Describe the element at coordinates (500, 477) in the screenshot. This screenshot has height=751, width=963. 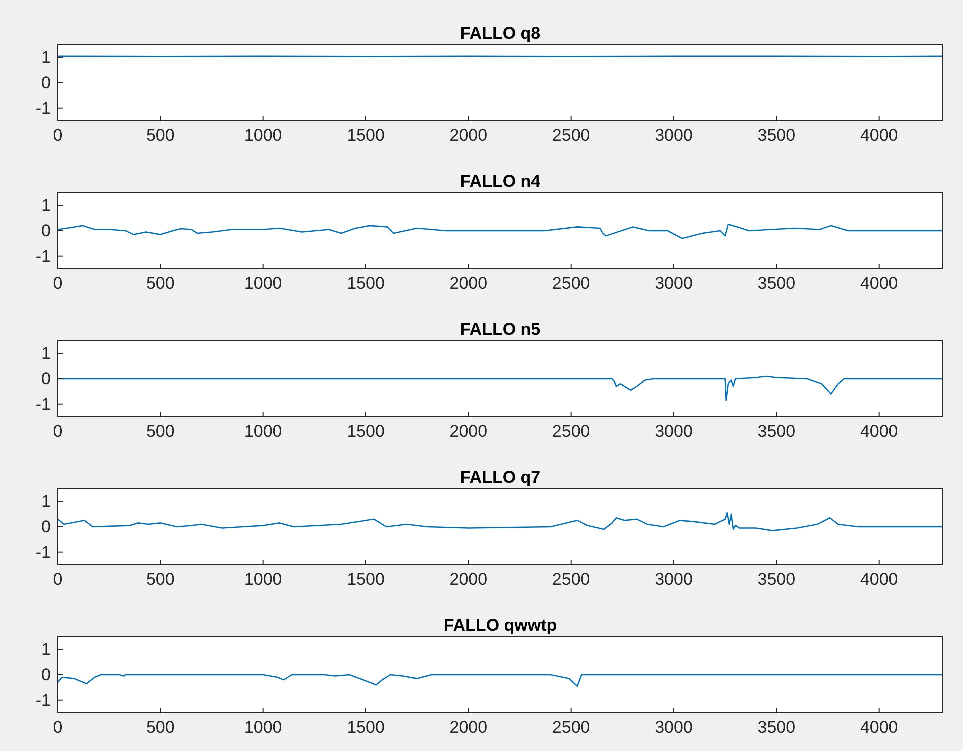
I see `chart-title: FALLO q7` at that location.